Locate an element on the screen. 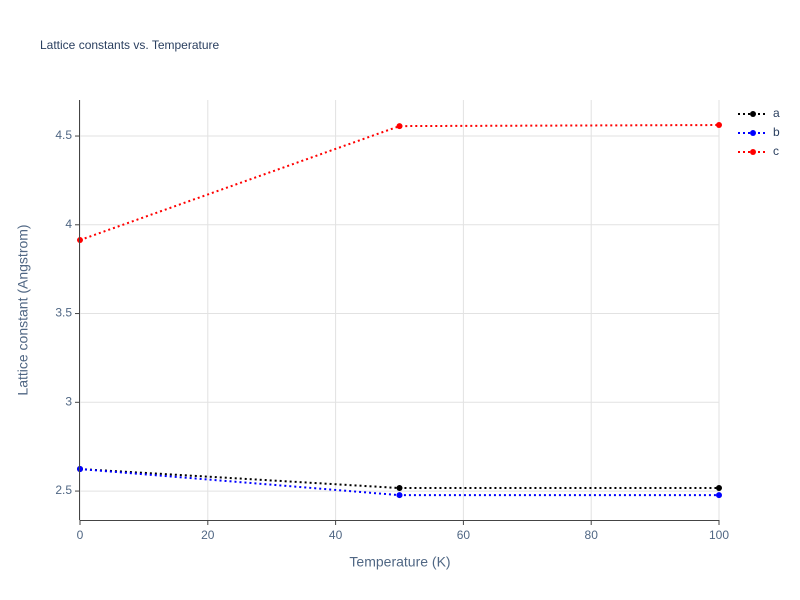  y-tick-label: 2.5 is located at coordinates (63, 490).